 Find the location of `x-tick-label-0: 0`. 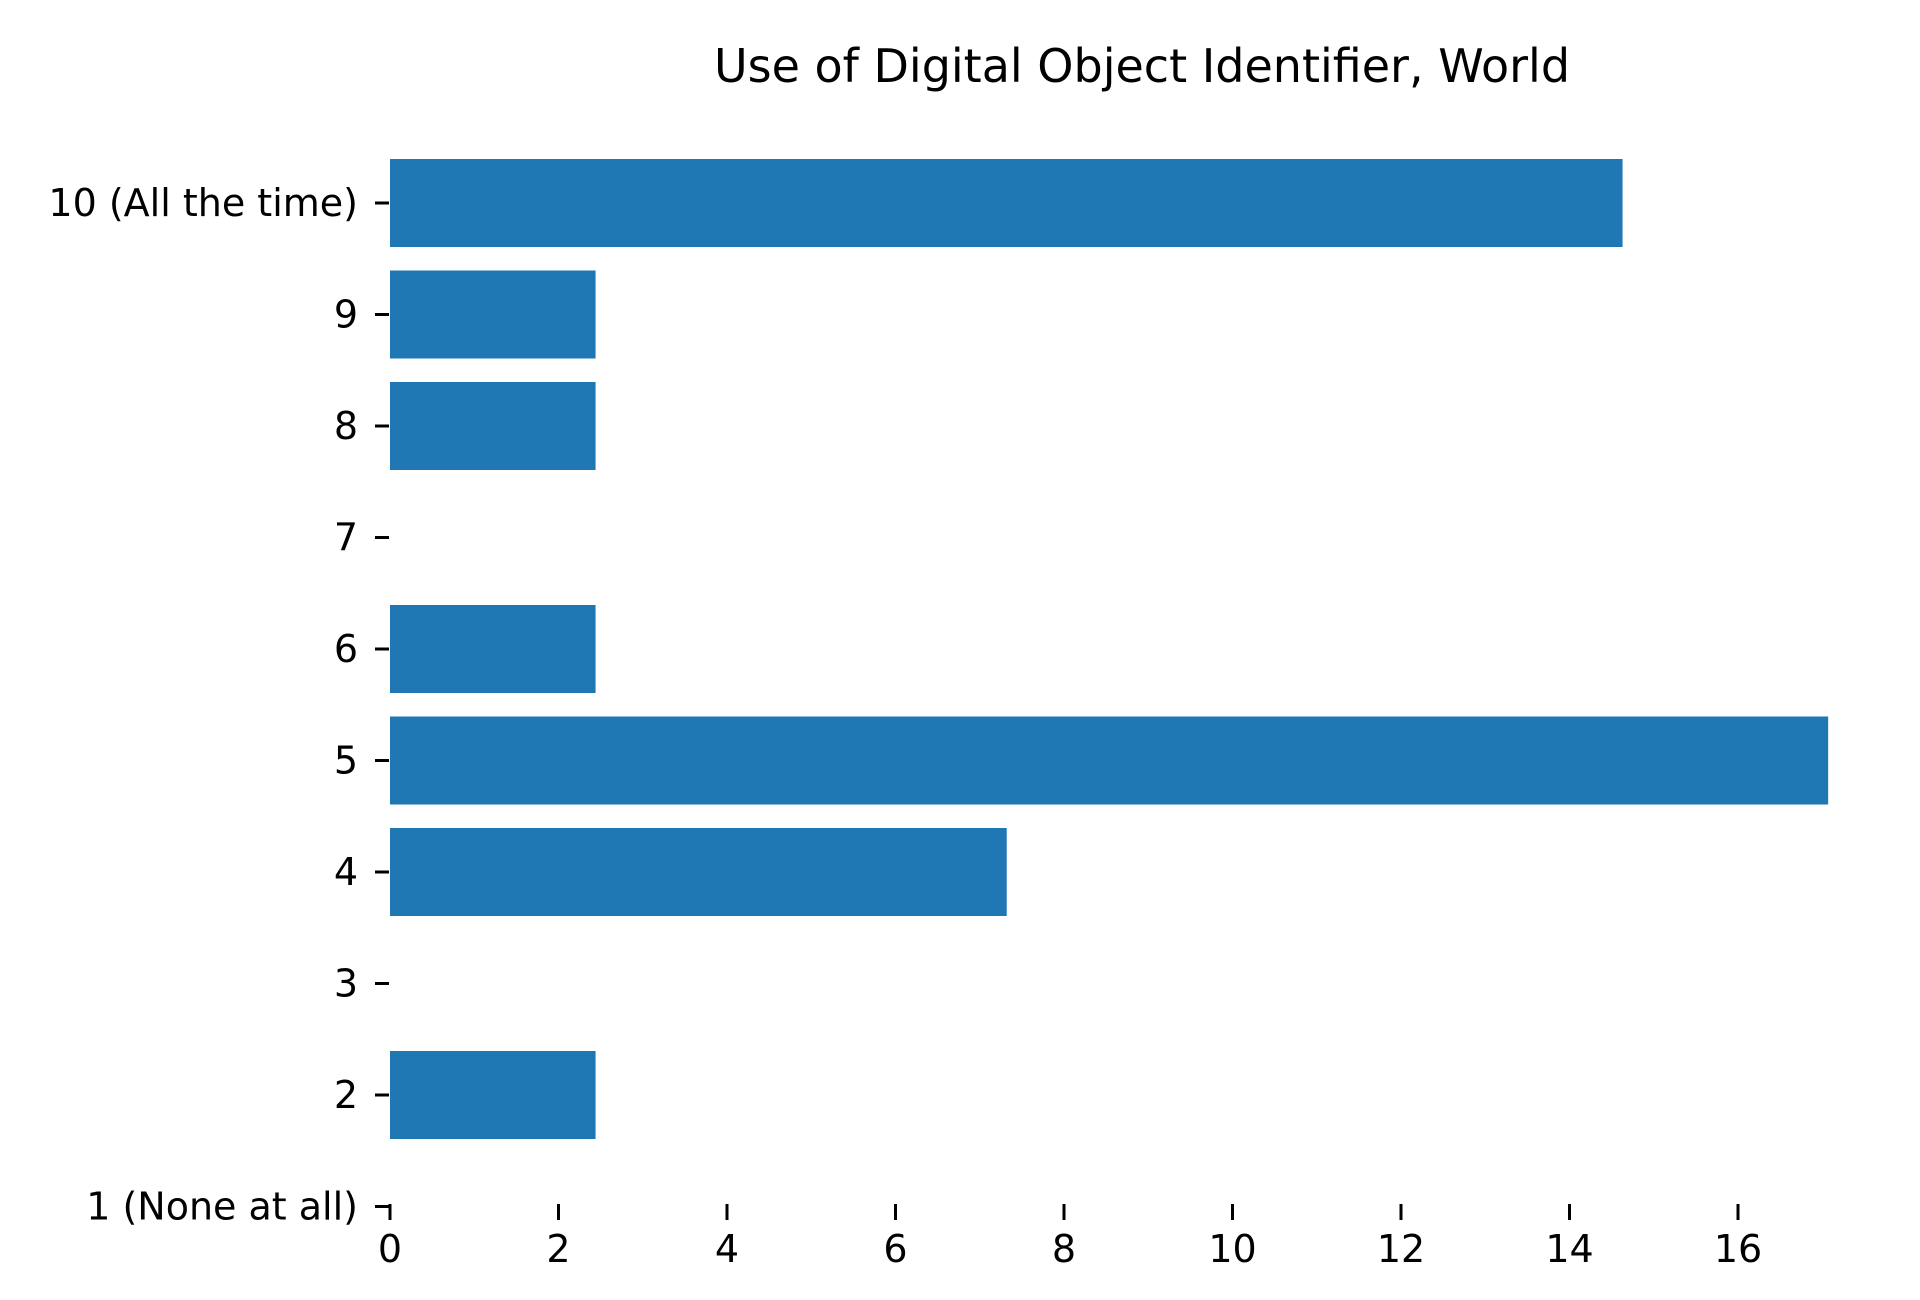

x-tick-label-0: 0 is located at coordinates (390, 1249).